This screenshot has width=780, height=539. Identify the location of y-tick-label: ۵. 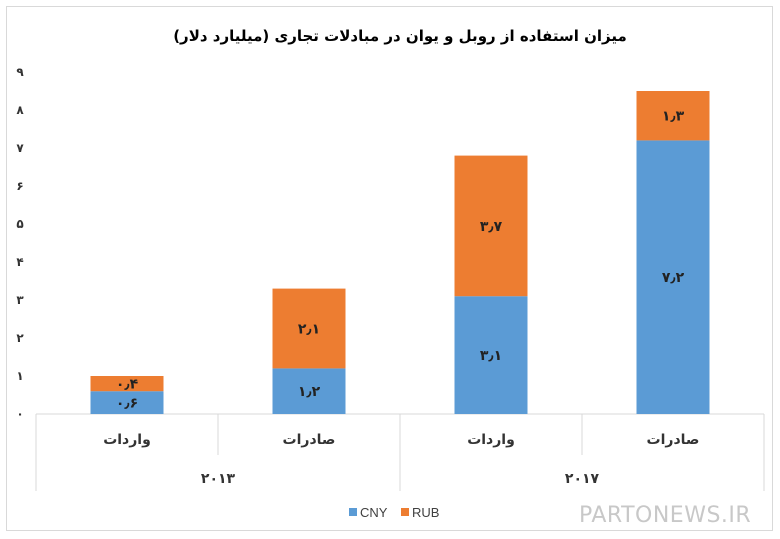
(19, 224).